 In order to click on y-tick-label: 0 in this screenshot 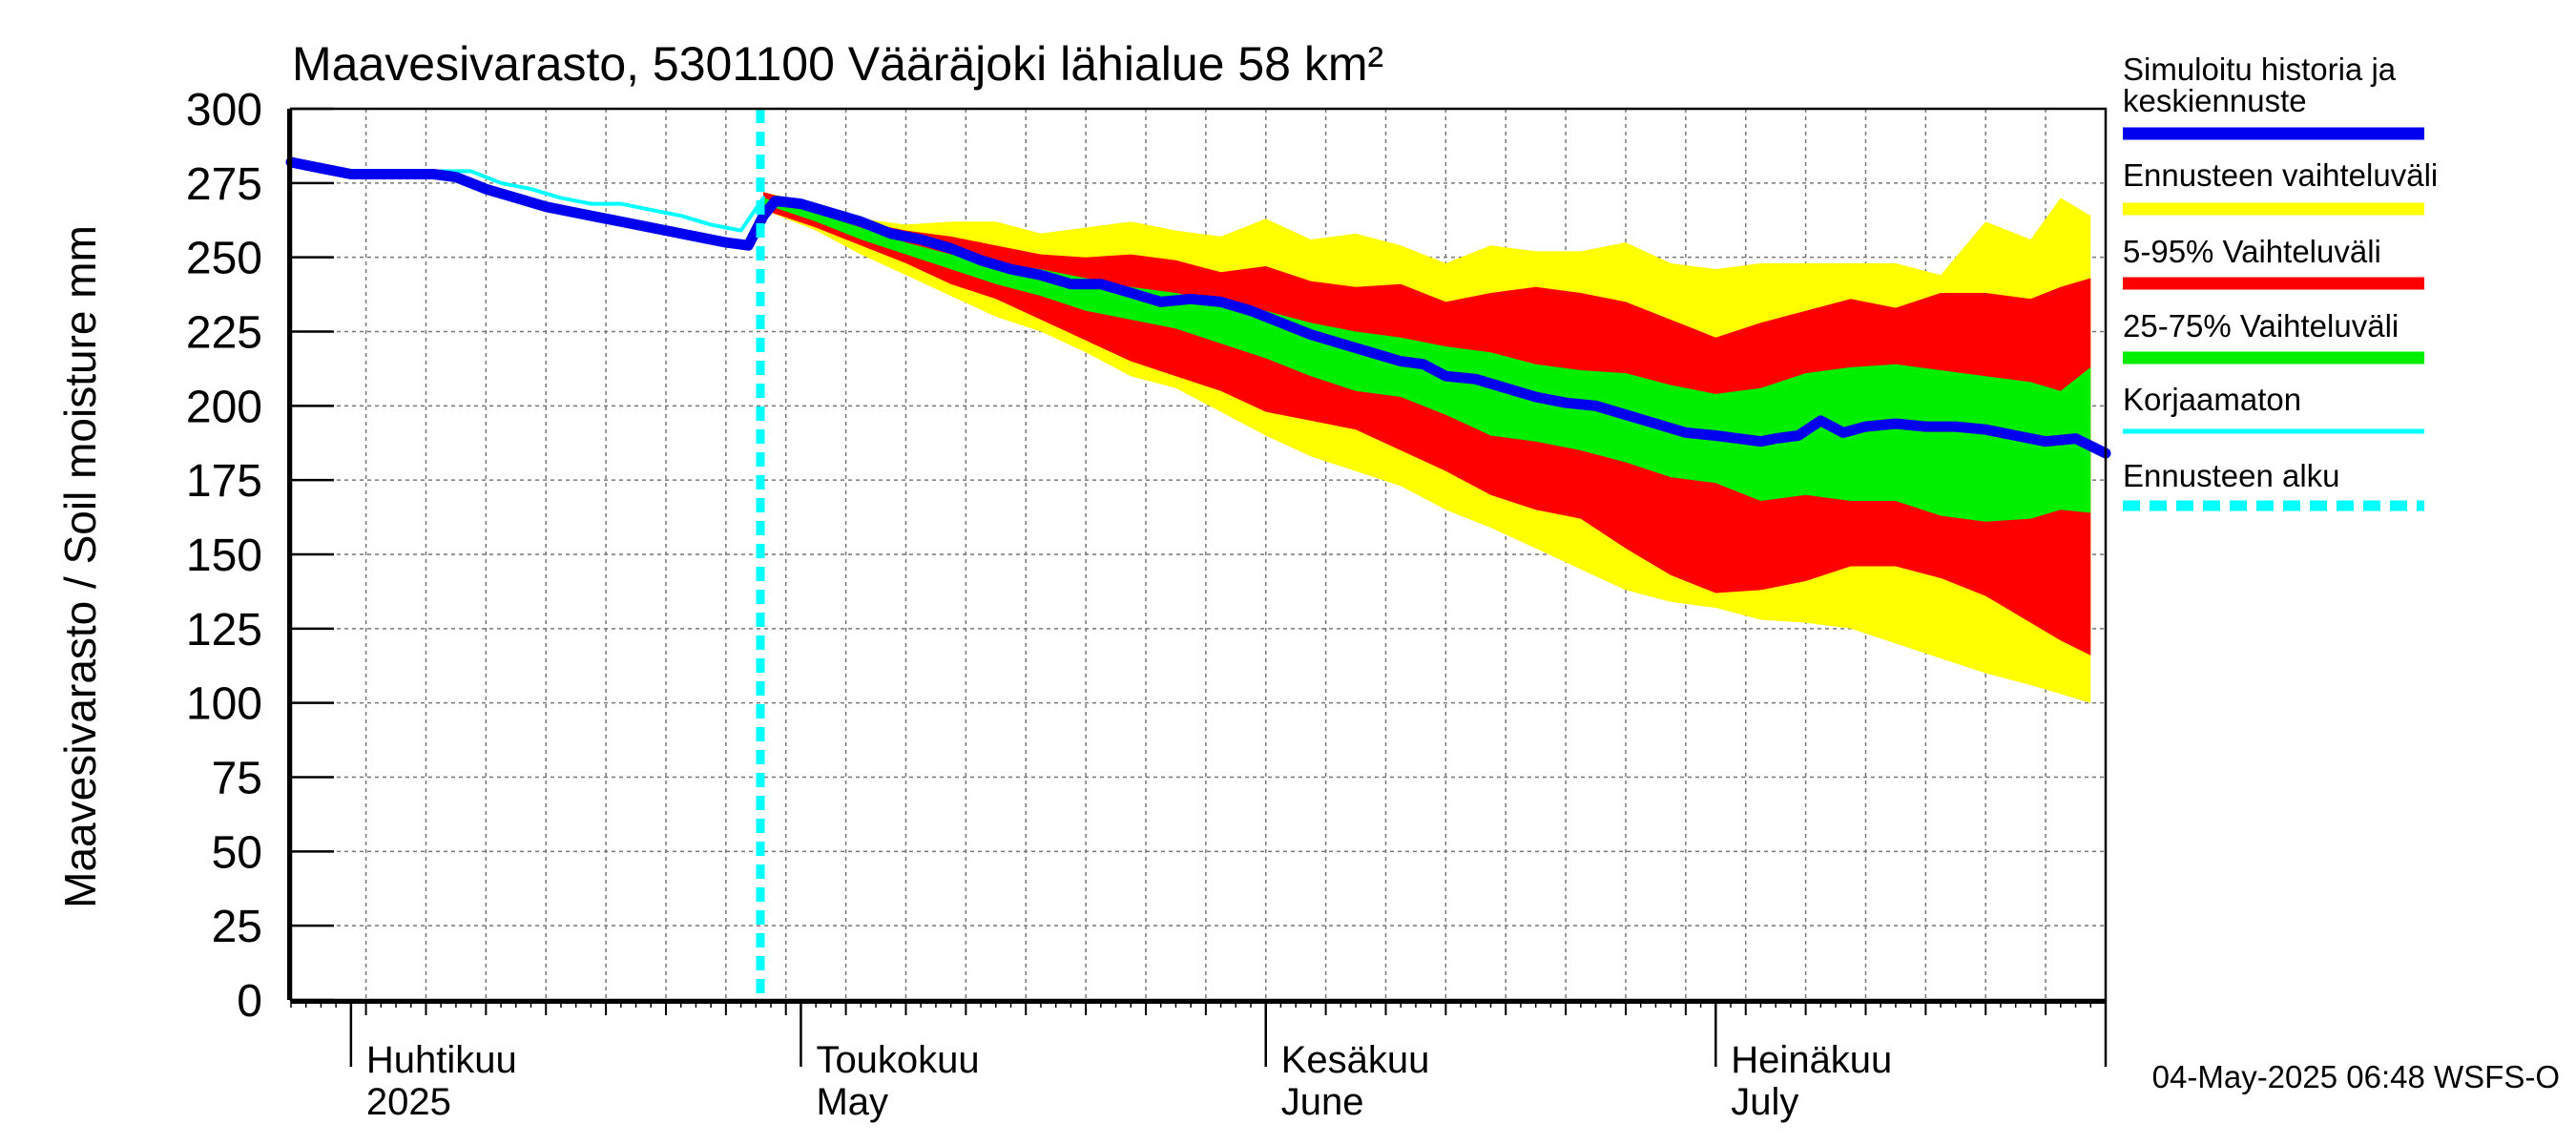, I will do `click(249, 1001)`.